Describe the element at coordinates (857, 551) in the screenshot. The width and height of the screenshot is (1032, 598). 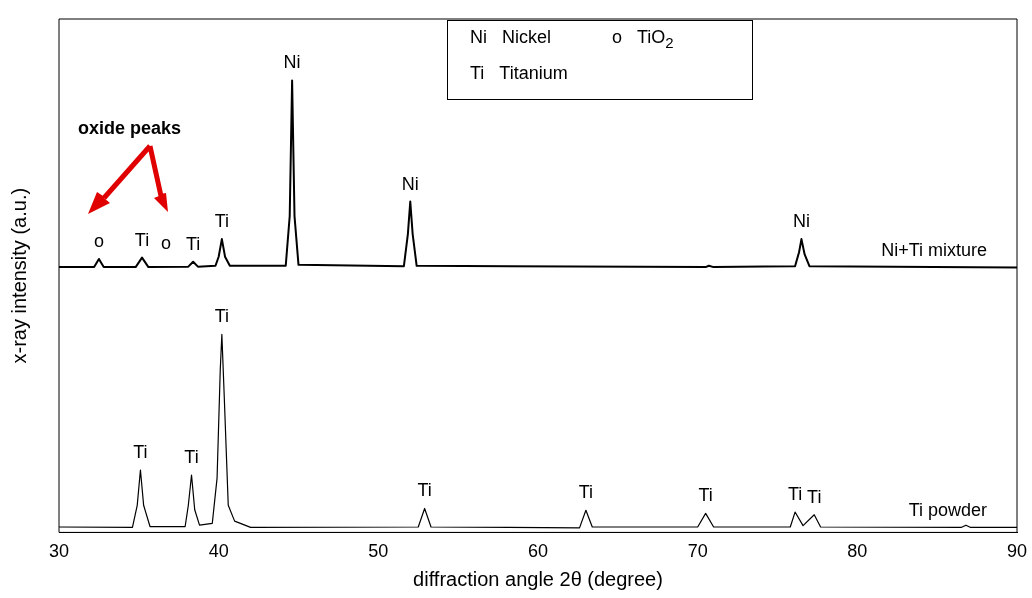
I see `x-tick-label: 80` at that location.